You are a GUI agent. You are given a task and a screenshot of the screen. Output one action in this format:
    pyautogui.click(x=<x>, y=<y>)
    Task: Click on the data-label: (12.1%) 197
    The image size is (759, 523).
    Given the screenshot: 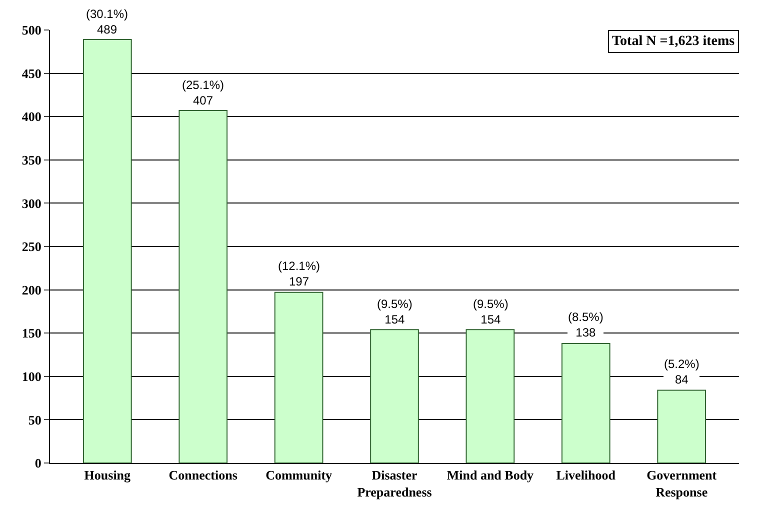 What is the action you would take?
    pyautogui.click(x=299, y=274)
    